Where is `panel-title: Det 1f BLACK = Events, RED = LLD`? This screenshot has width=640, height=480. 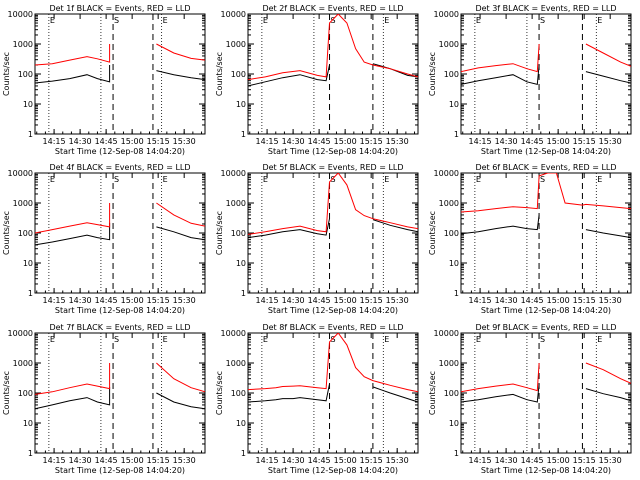
panel-title: Det 1f BLACK = Events, RED = LLD is located at coordinates (119, 8).